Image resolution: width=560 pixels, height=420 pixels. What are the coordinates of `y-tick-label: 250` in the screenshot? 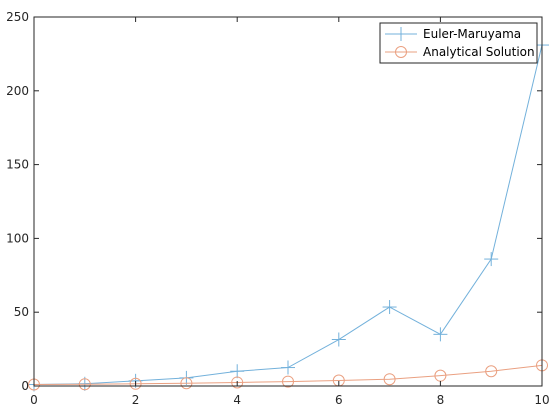 It's located at (17, 17).